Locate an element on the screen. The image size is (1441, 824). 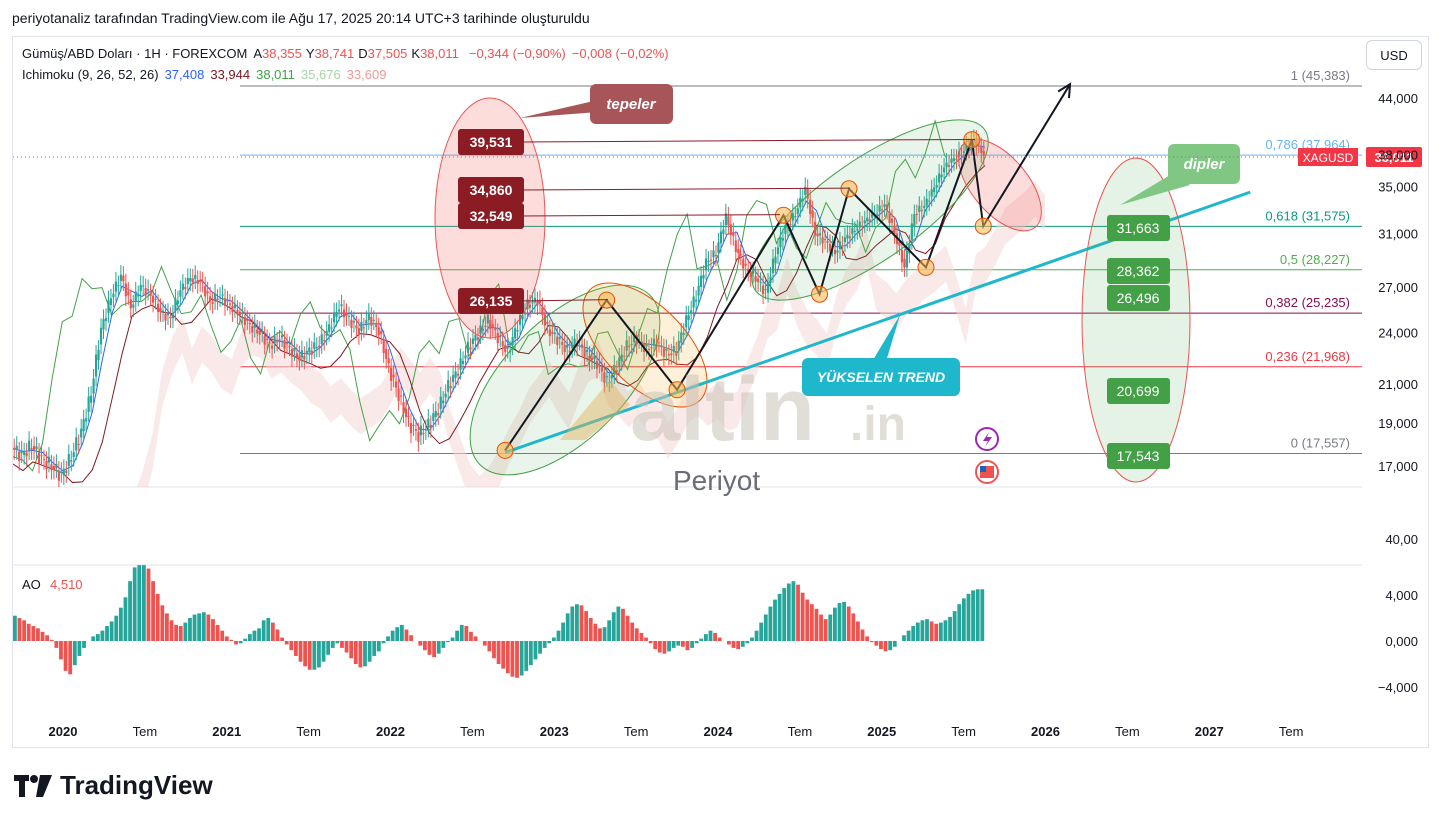
price-tag-value-box is located at coordinates (1394, 157).